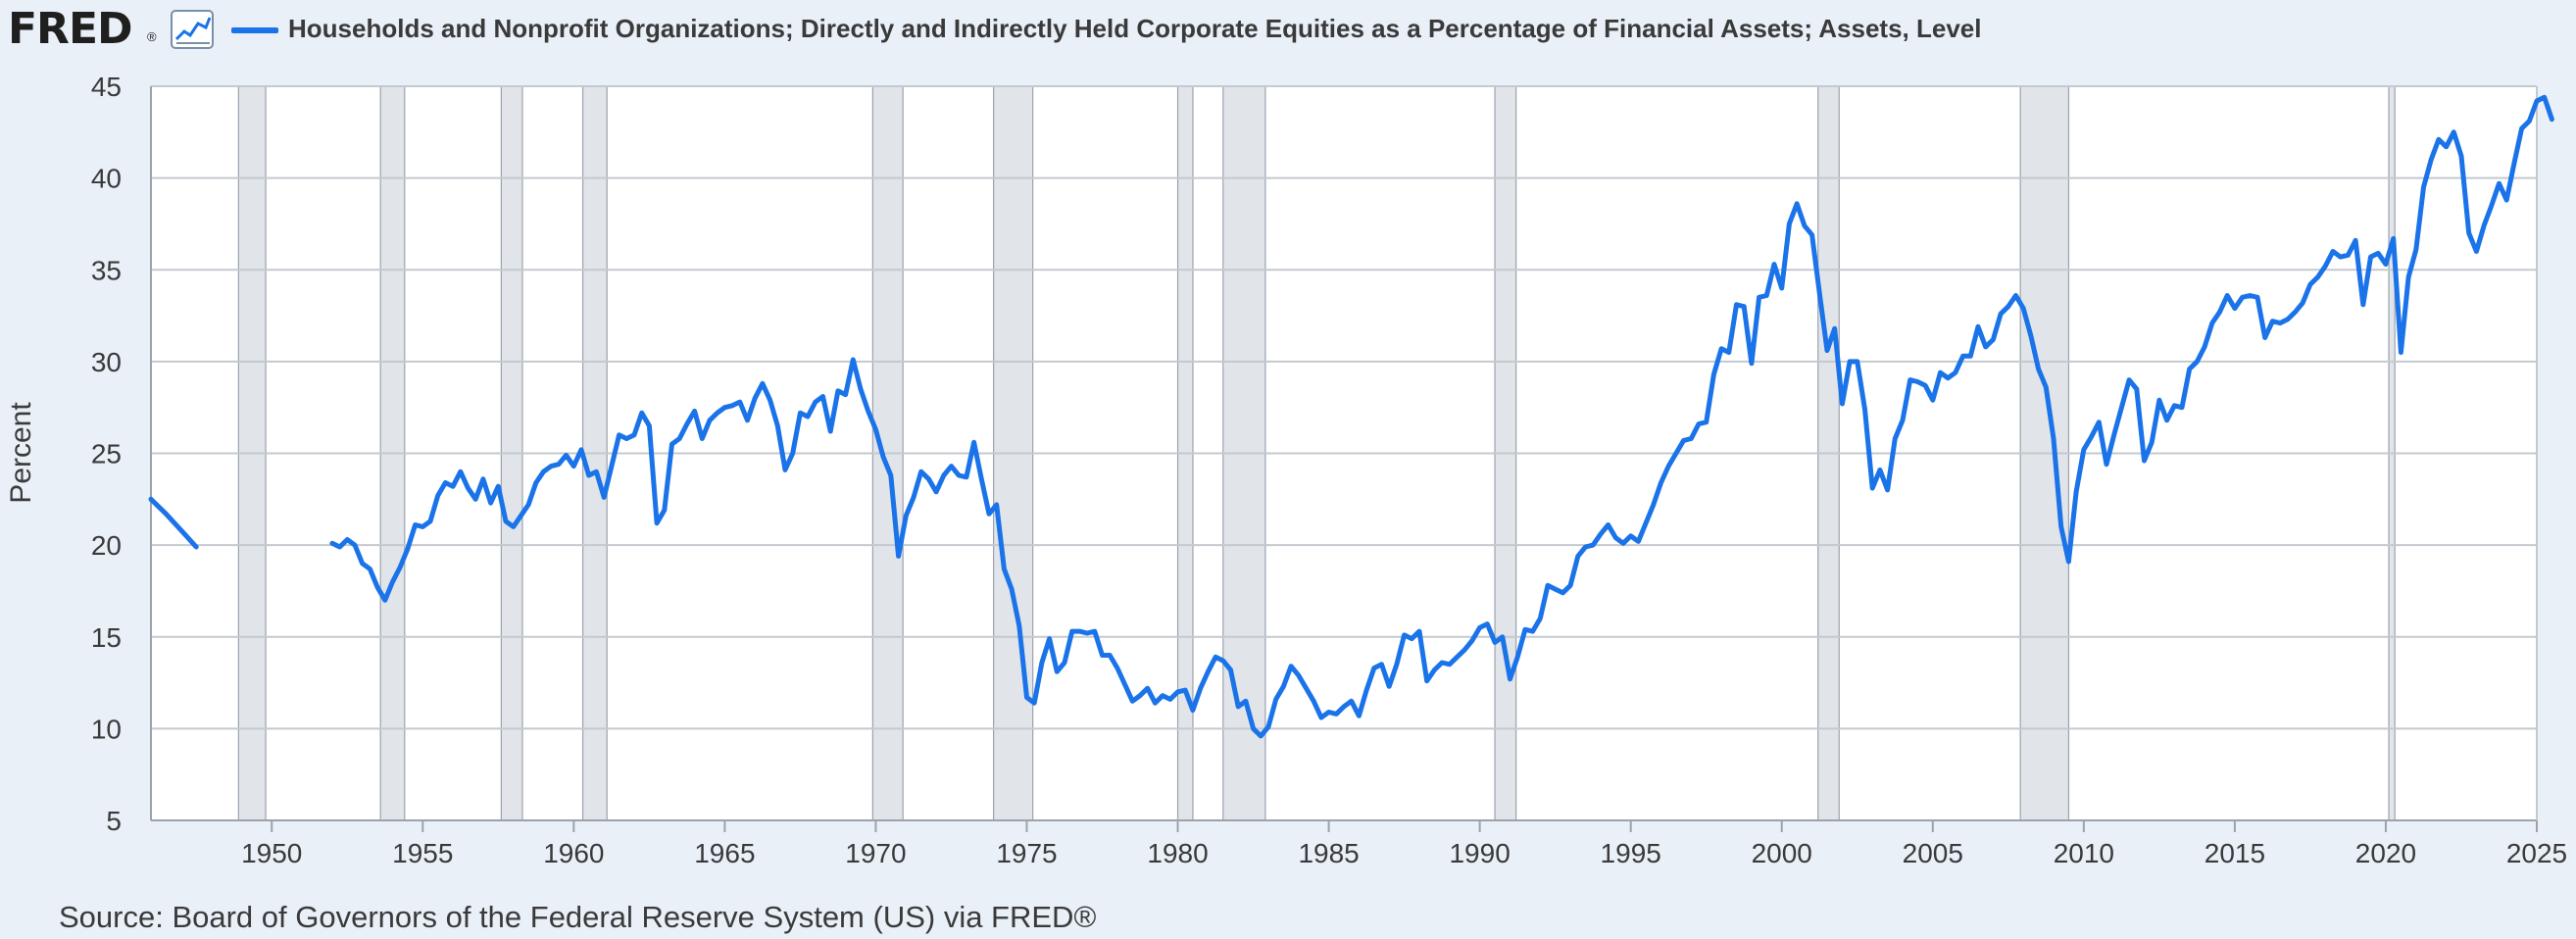 This screenshot has height=939, width=2576. I want to click on fred-logo: FRED, so click(70, 29).